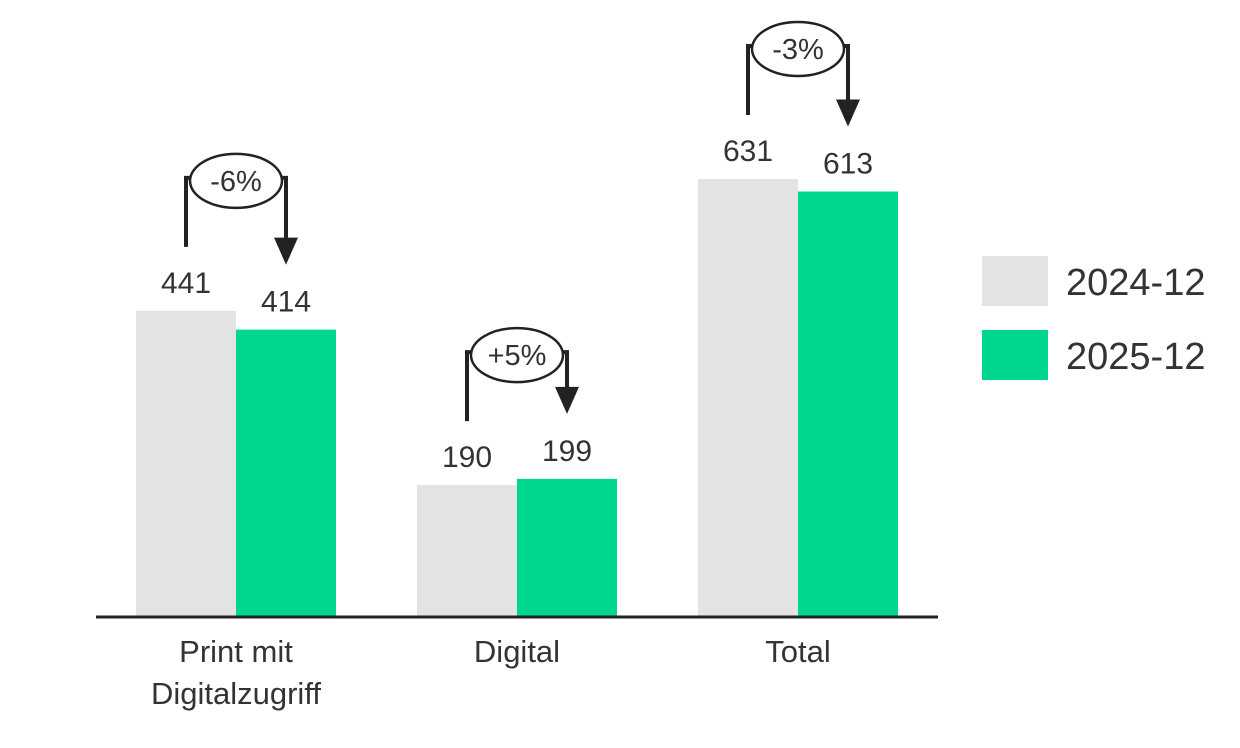 This screenshot has height=748, width=1240. I want to click on change-label: +5%, so click(517, 356).